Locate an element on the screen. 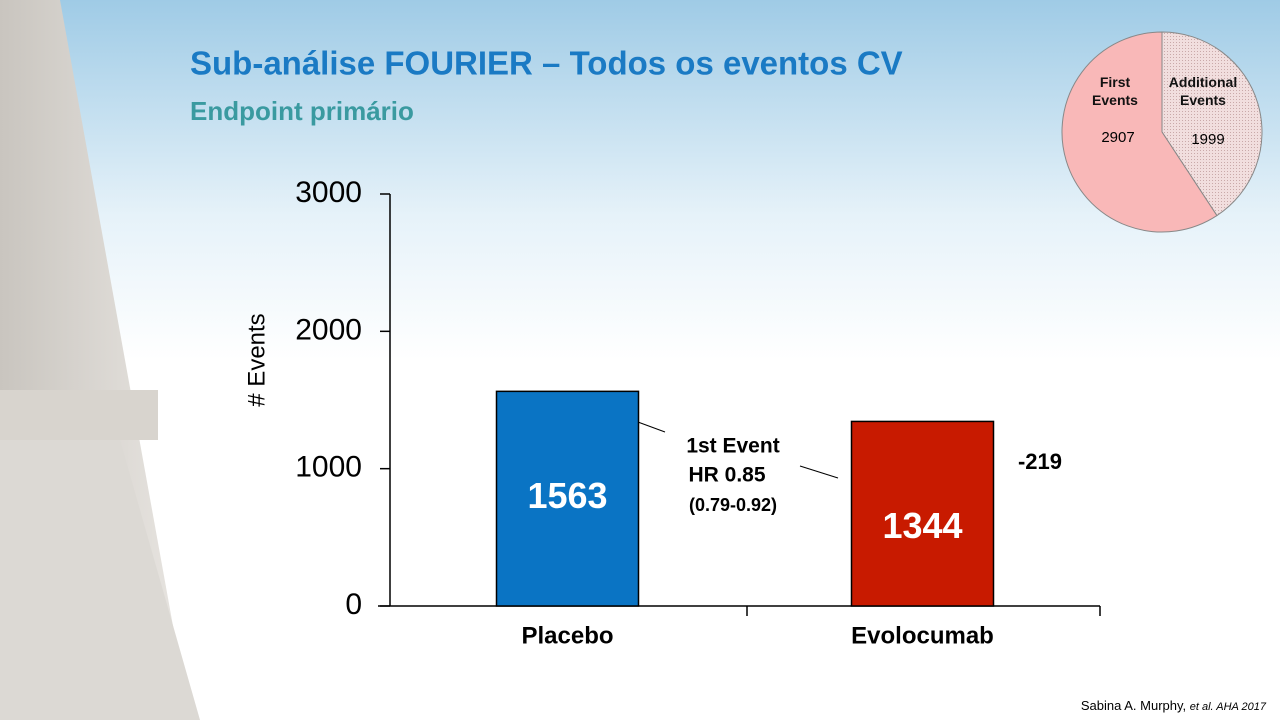  y-tick-label: 2000 is located at coordinates (328, 329).